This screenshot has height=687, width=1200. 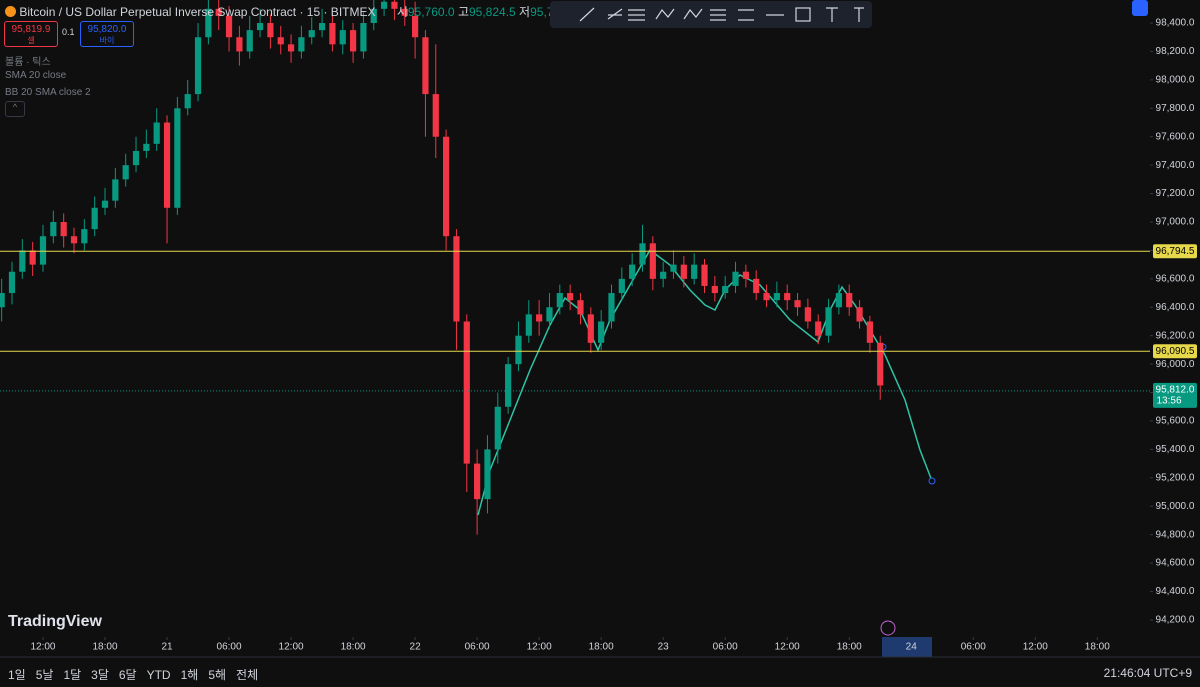 I want to click on price-label-bg, so click(x=1175, y=251).